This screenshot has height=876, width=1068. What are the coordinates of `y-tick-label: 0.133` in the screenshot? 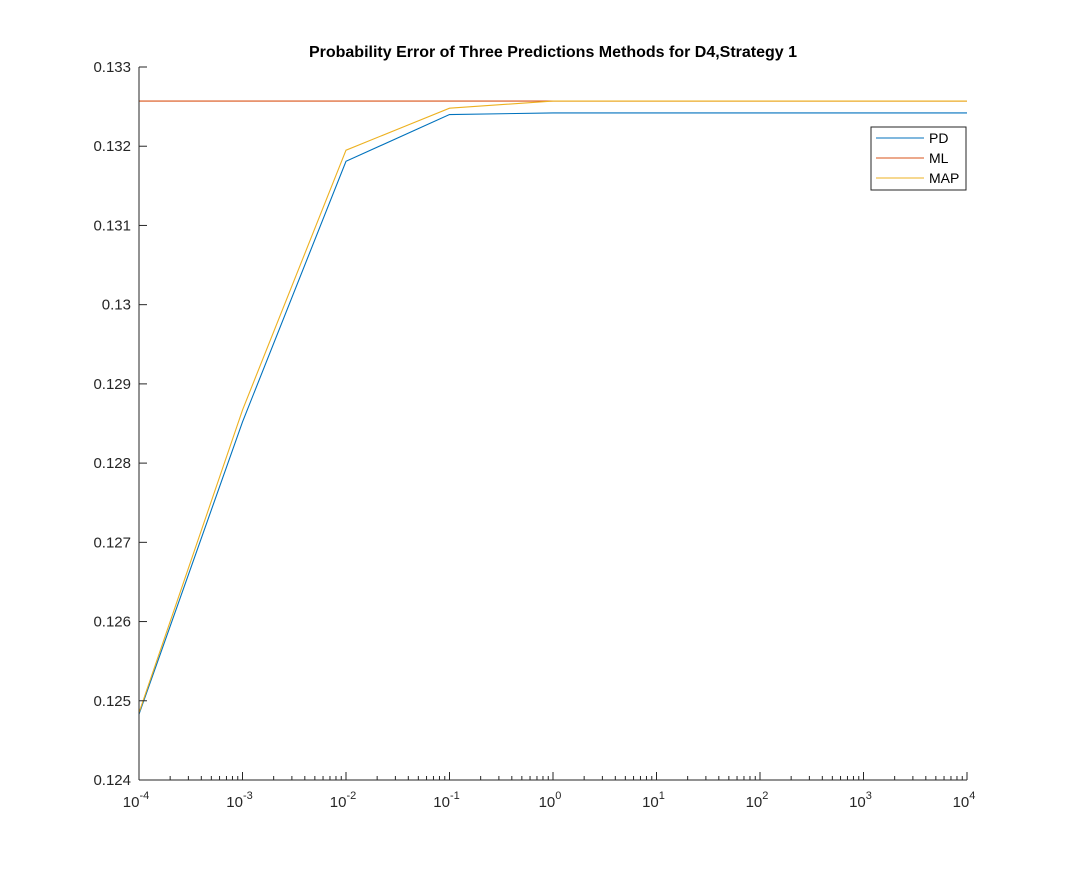 It's located at (112, 67).